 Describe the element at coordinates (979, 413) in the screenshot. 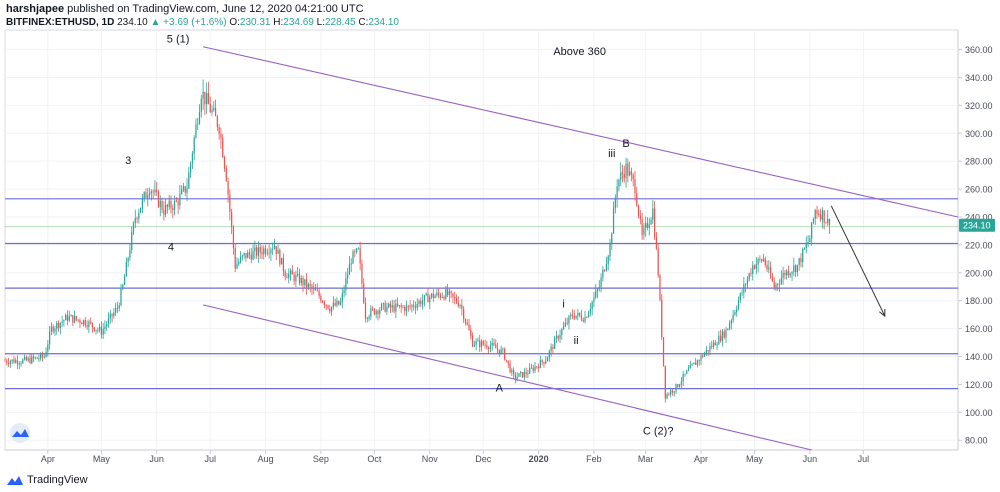

I see `price-tick-label: 100.00` at that location.